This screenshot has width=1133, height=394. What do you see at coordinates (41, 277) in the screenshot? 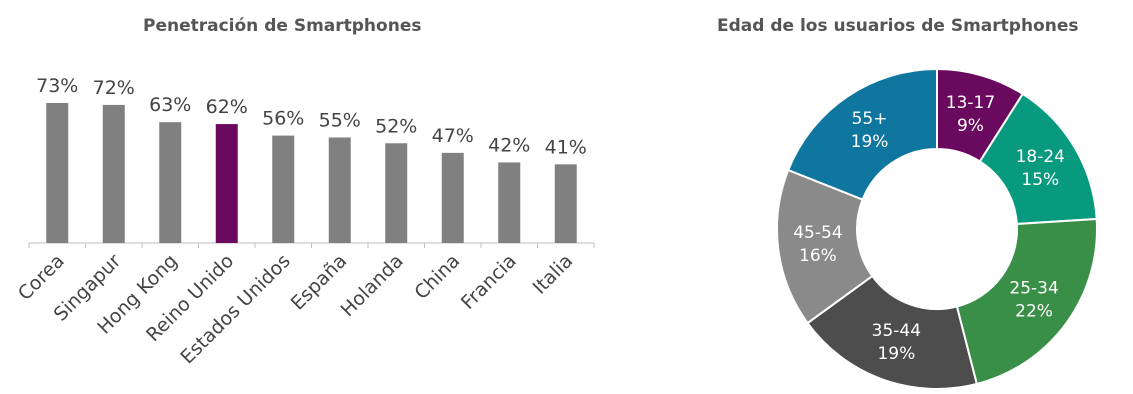
I see `category-label: Corea` at bounding box center [41, 277].